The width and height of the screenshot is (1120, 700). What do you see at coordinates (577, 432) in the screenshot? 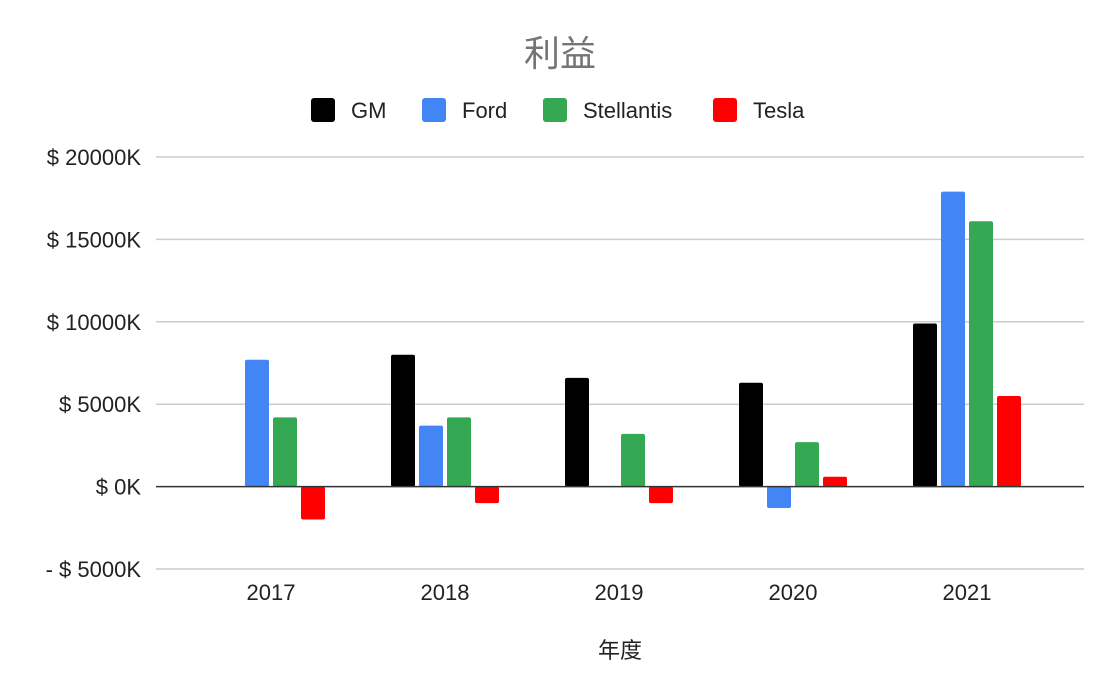
I see `bar-gm-2019` at bounding box center [577, 432].